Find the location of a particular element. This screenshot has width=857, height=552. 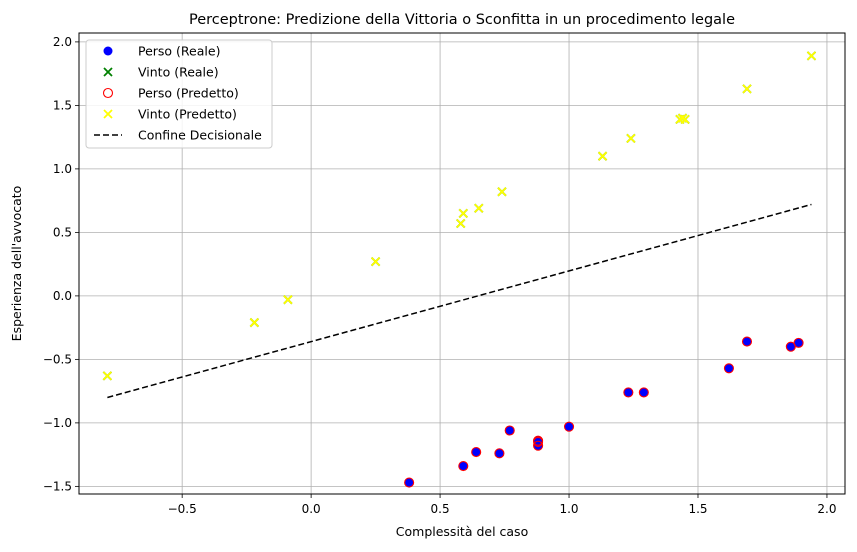

x-axis: −0.5 0.0 0.5 1.0 1.5 2.0 is located at coordinates (502, 505).